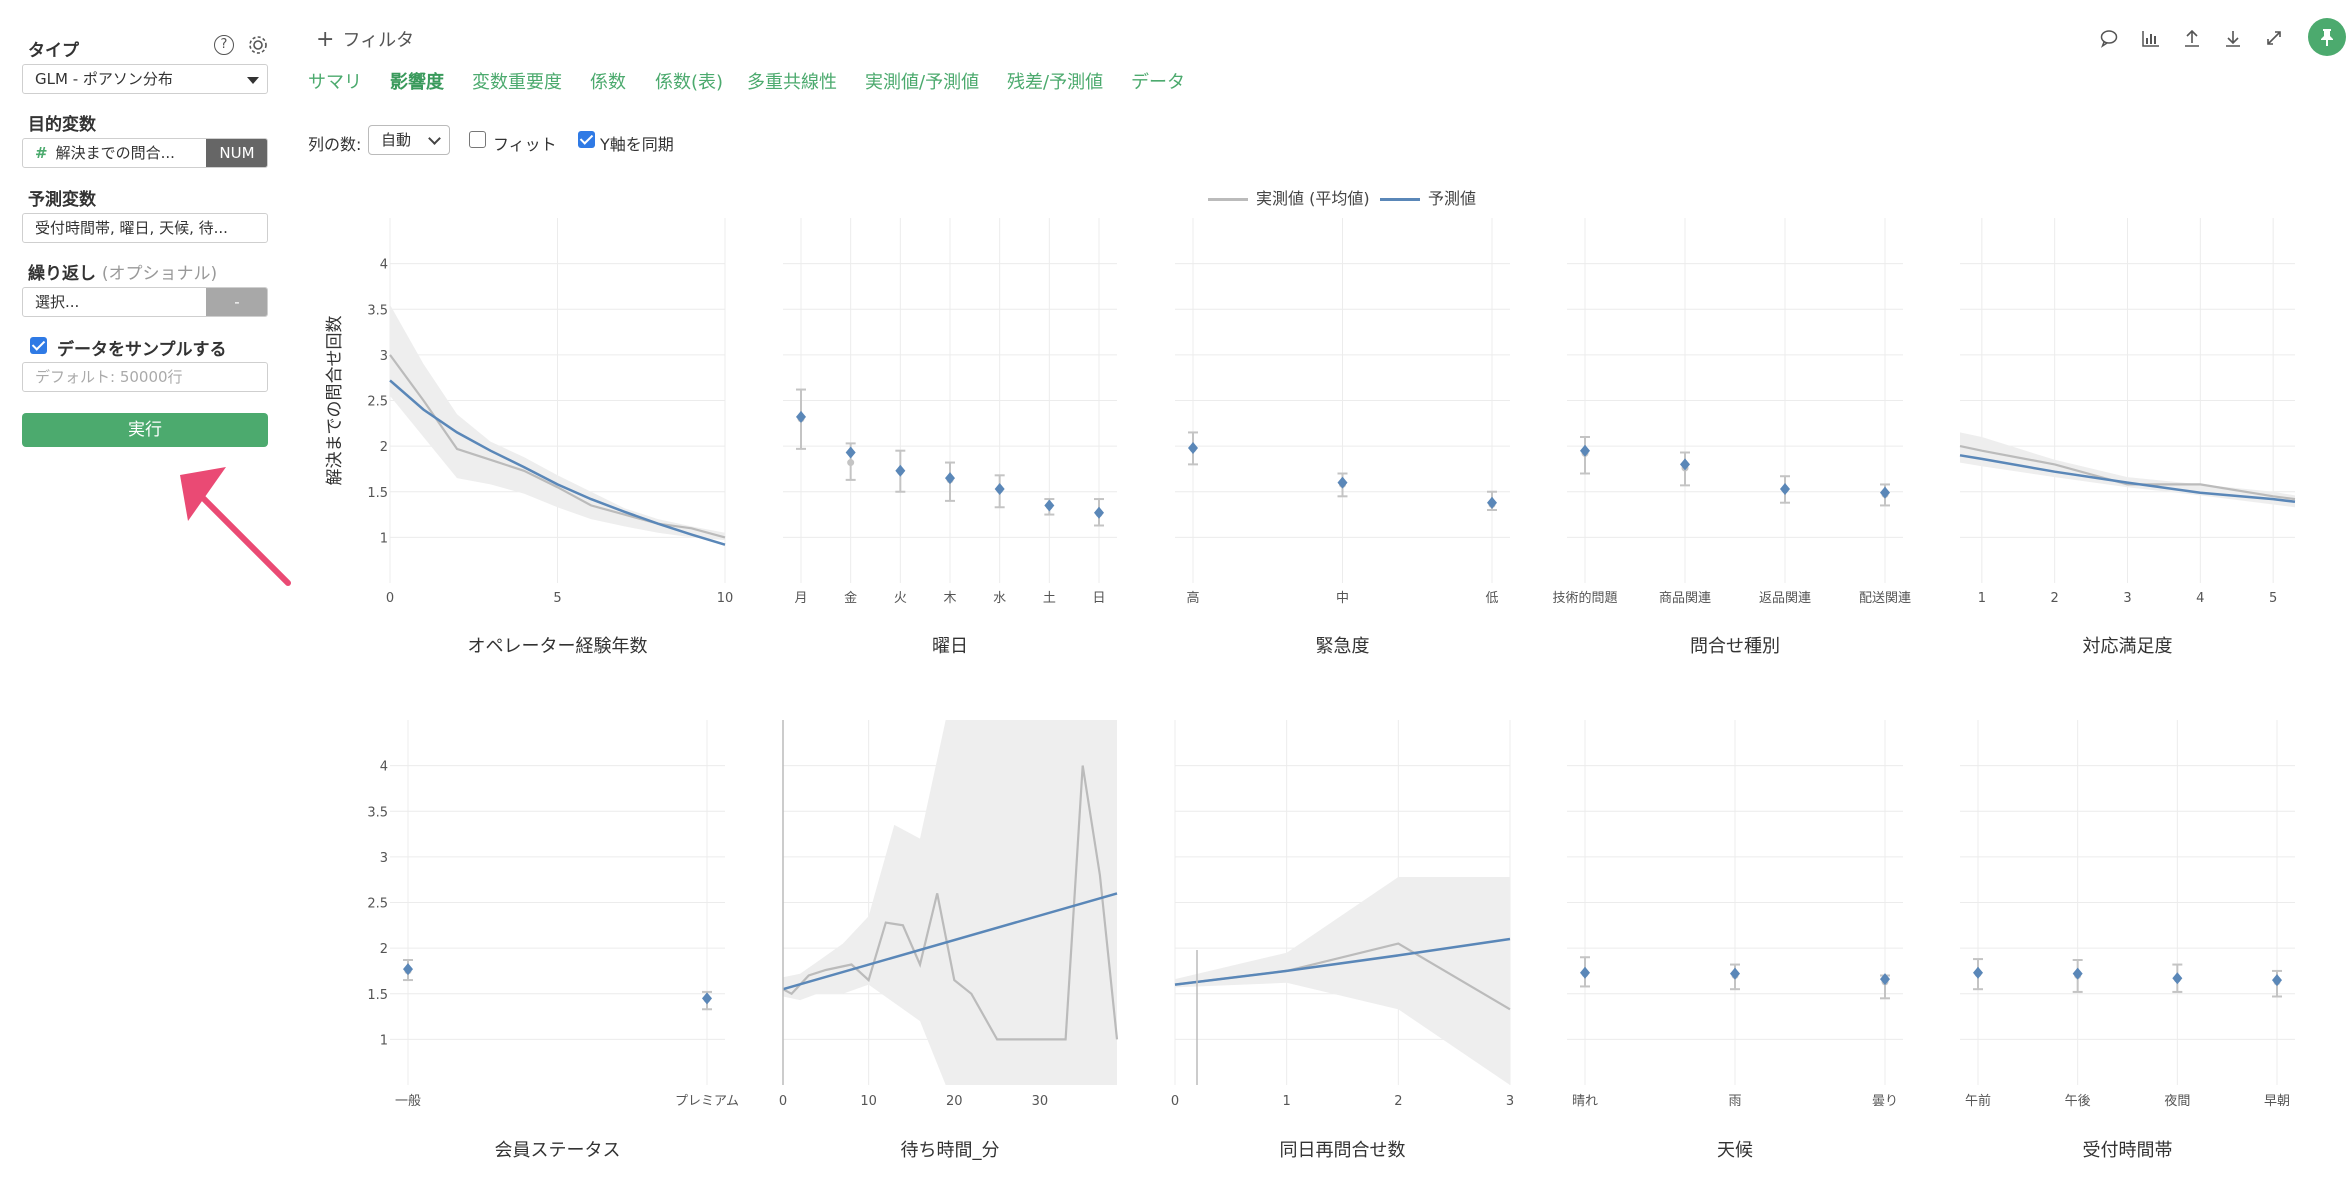 This screenshot has height=1186, width=2346. I want to click on tab-importance: 変数重要度, so click(517, 82).